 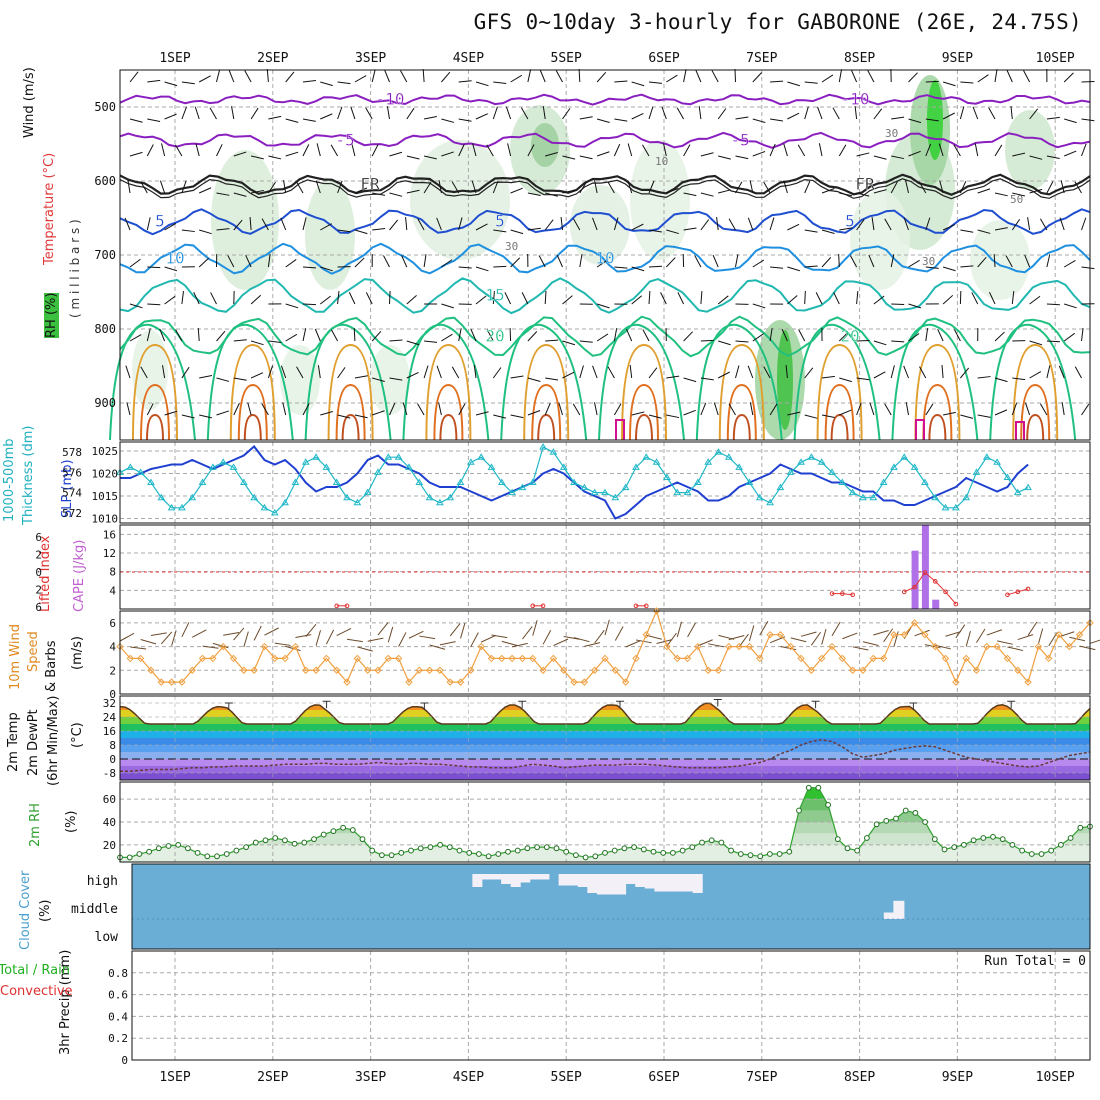 What do you see at coordinates (72, 452) in the screenshot?
I see `thick-tick-578: 578` at bounding box center [72, 452].